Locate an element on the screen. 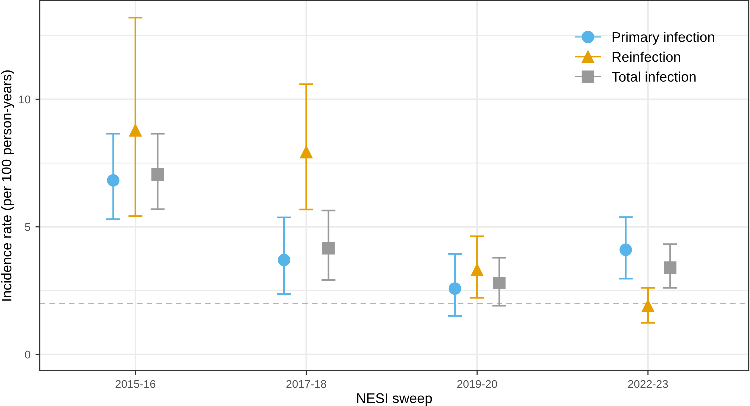 The image size is (750, 406). x-tick-label: 2022-23 is located at coordinates (648, 384).